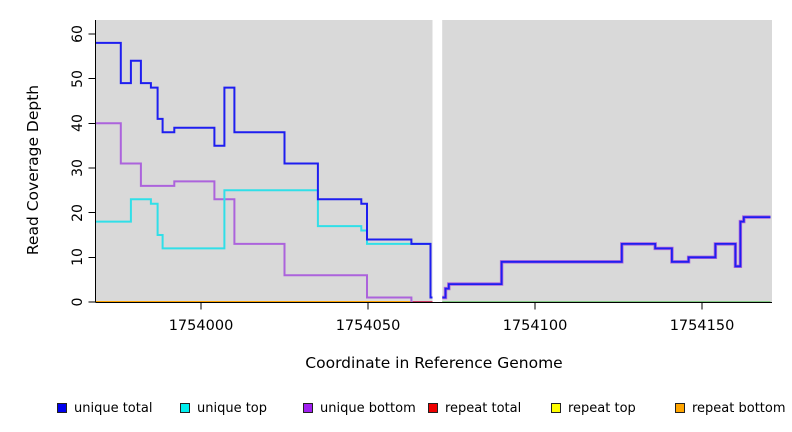  Describe the element at coordinates (739, 408) in the screenshot. I see `legend-label: repeat bottom` at that location.